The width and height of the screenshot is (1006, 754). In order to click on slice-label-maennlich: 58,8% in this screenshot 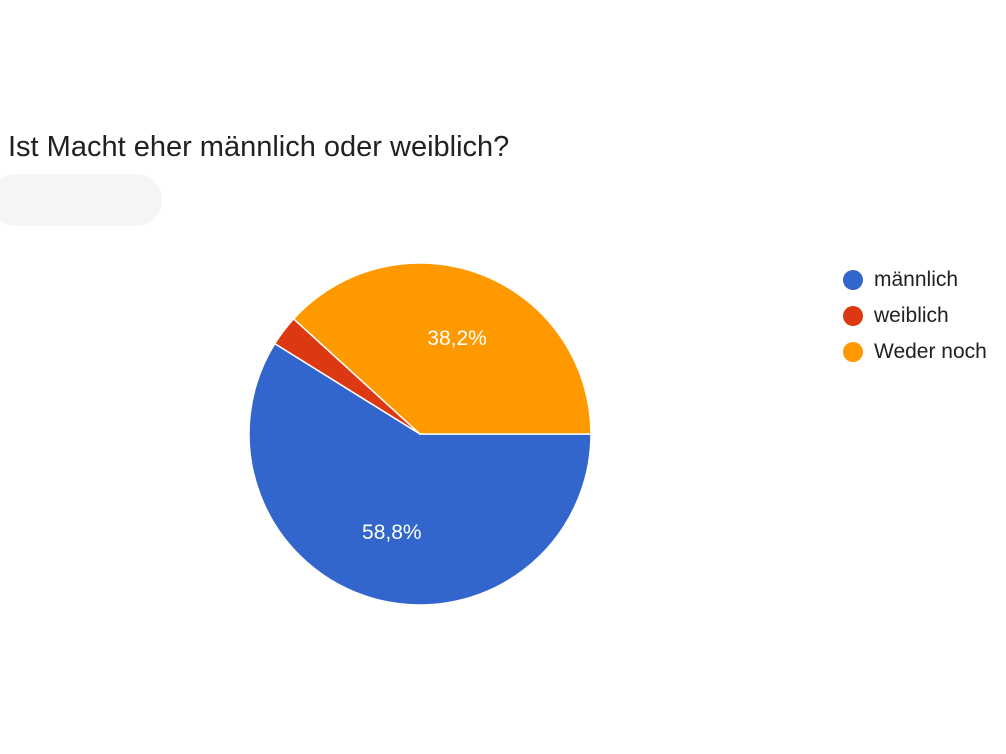, I will do `click(392, 532)`.